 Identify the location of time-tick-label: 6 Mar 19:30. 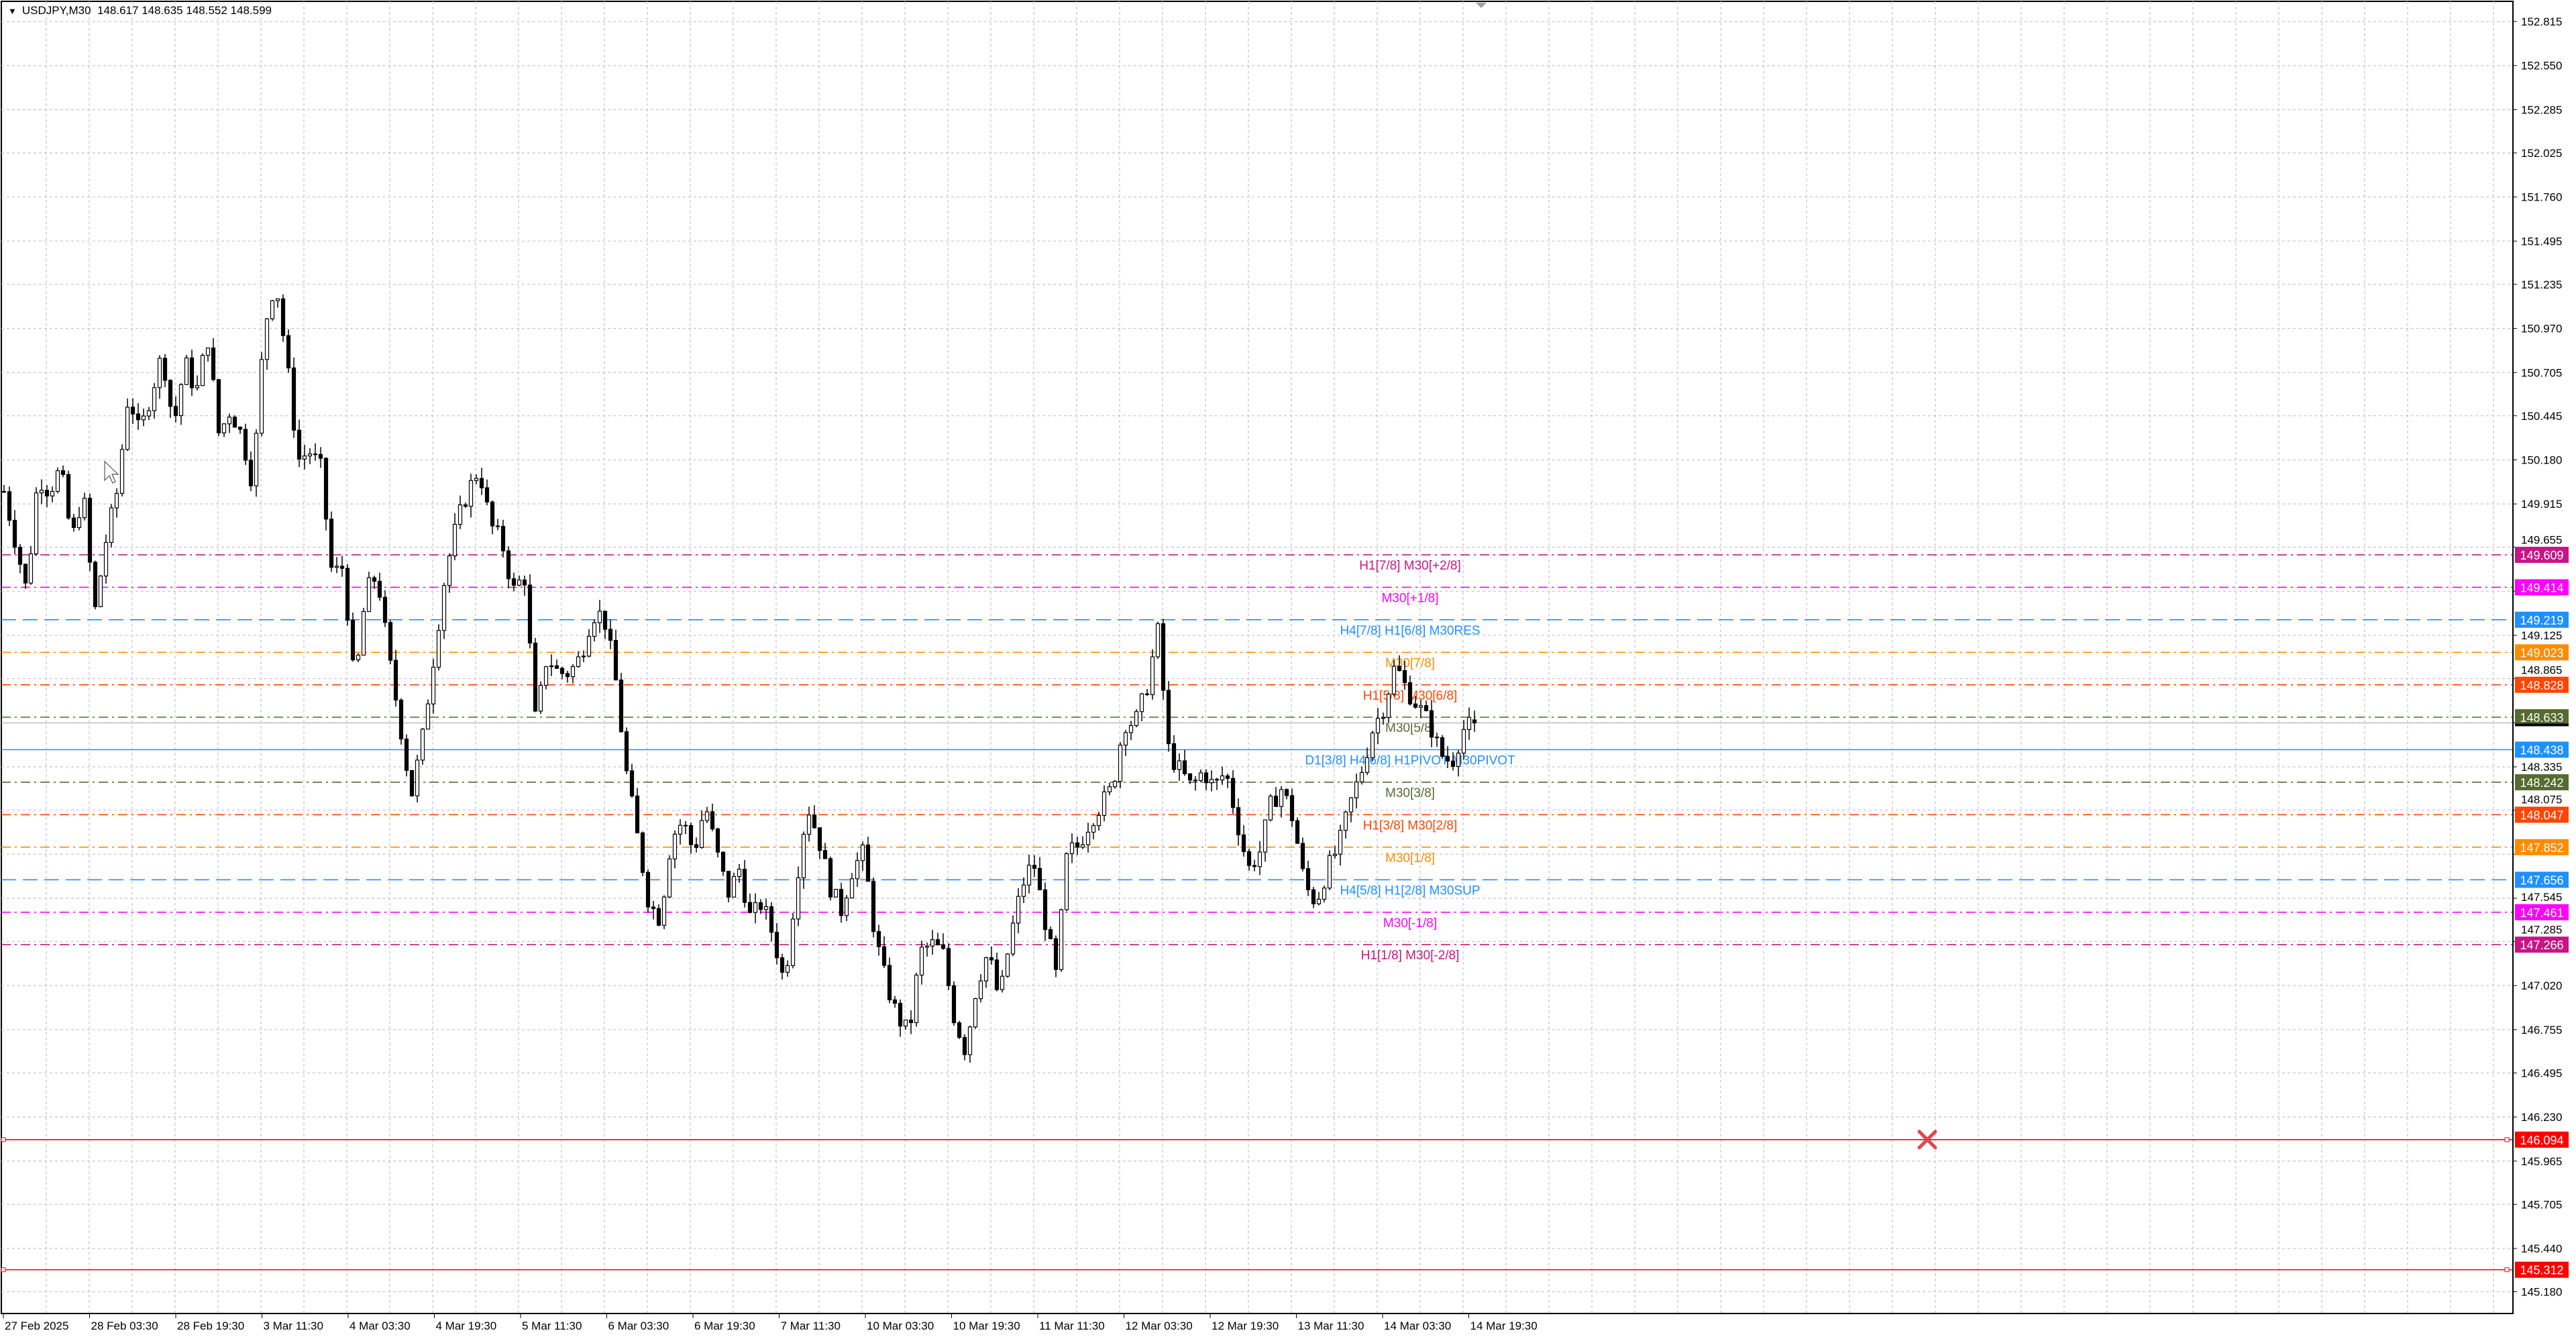
(724, 1326).